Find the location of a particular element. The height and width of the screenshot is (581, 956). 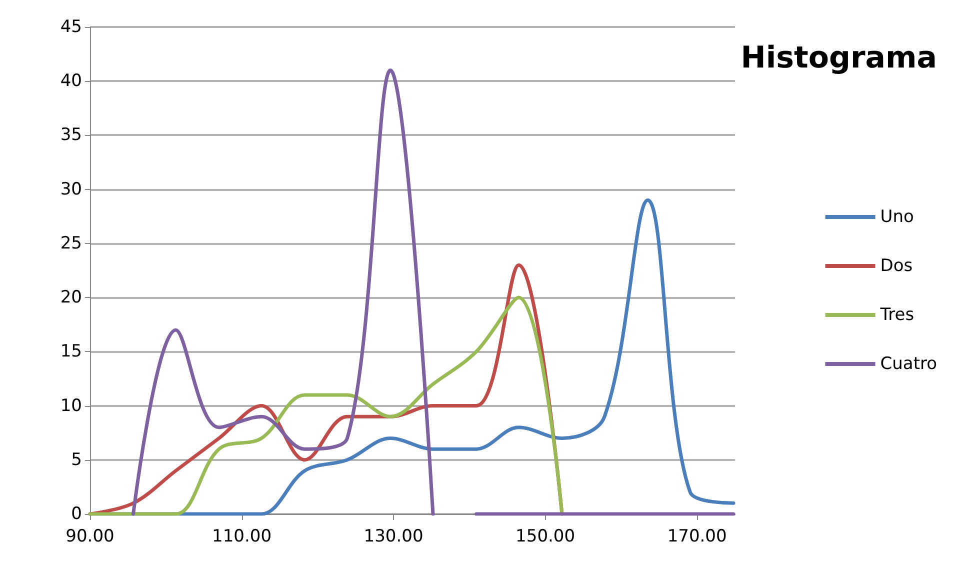

y-tick-label: 5 is located at coordinates (76, 460).